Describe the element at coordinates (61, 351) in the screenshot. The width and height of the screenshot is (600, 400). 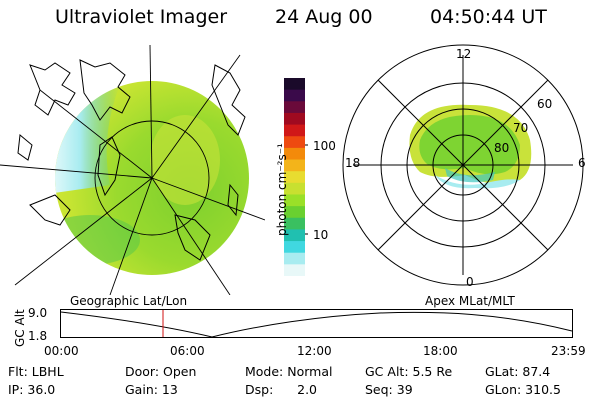
I see `x-tick-0000: 00:00` at that location.